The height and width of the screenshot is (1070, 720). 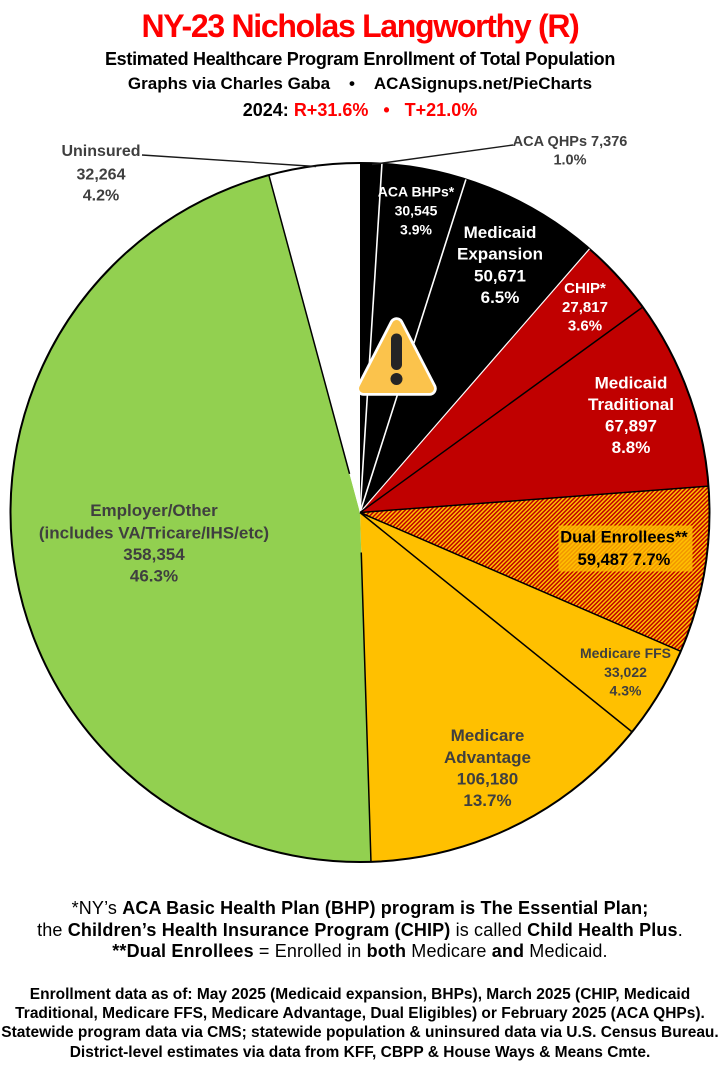 What do you see at coordinates (624, 560) in the screenshot?
I see `svg-text: 59,487 7.7%` at bounding box center [624, 560].